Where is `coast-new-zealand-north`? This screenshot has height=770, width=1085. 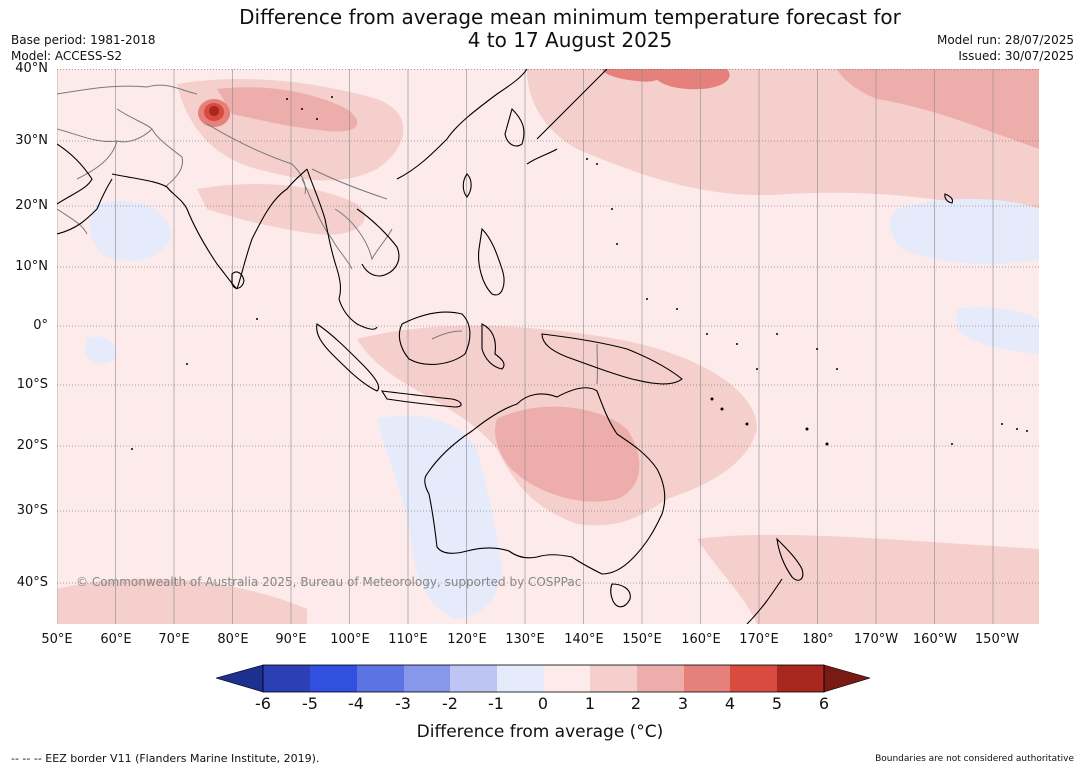 coast-new-zealand-north is located at coordinates (790, 559).